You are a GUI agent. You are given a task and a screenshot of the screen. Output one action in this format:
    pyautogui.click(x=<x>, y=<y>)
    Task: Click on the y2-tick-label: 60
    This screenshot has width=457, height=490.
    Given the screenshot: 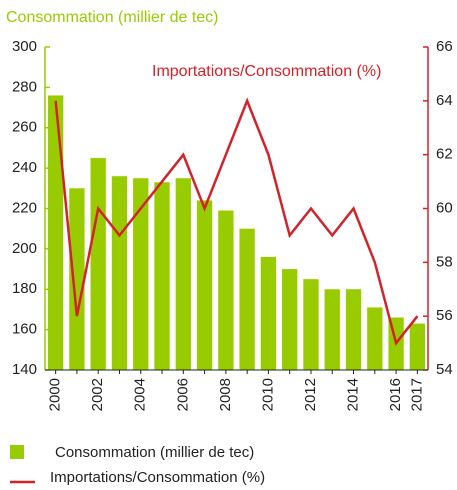 What is the action you would take?
    pyautogui.click(x=444, y=207)
    